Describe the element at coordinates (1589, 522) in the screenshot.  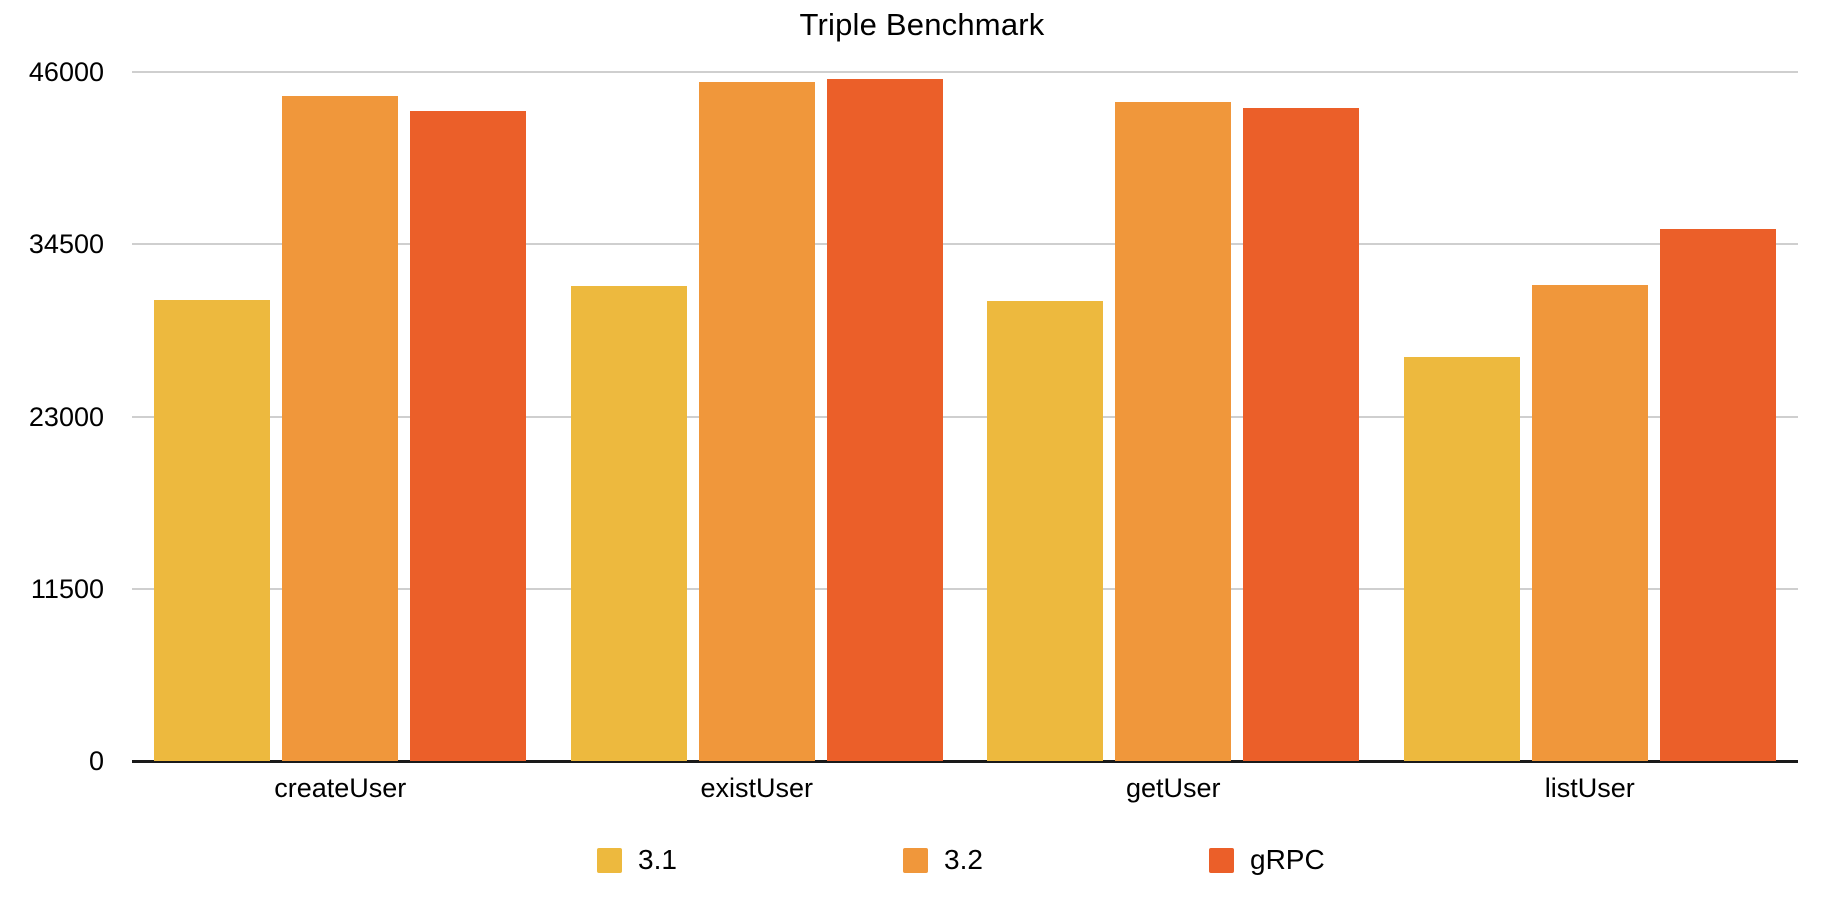
I see `bar-3.2-listUser` at that location.